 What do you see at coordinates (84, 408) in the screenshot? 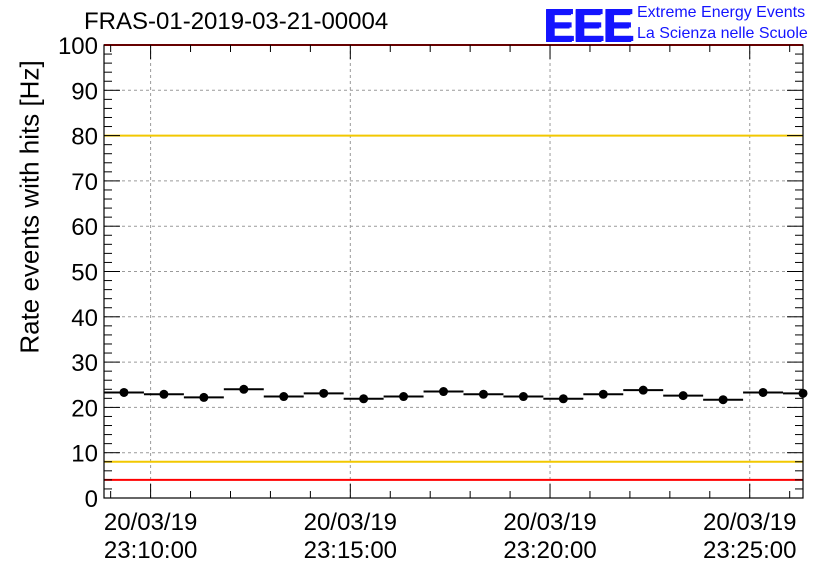
I see `y-tick-label: 20` at bounding box center [84, 408].